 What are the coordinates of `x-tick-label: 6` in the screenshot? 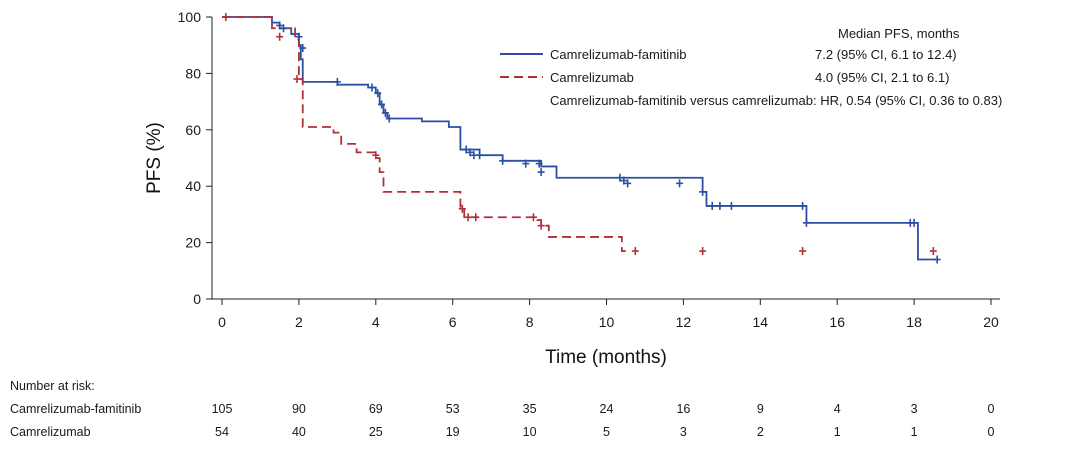 It's located at (453, 322).